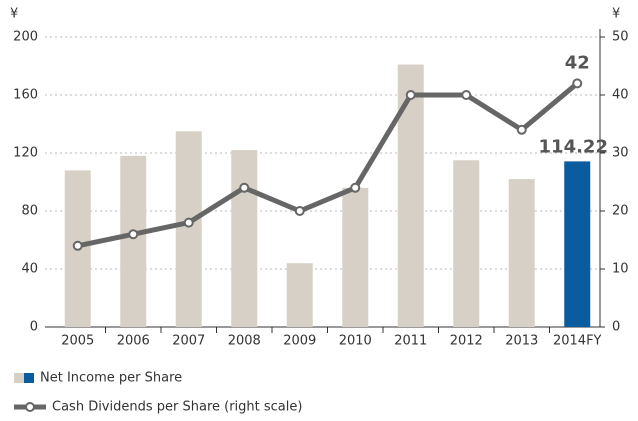 The image size is (638, 421). I want to click on x-tick-label: 2009, so click(299, 341).